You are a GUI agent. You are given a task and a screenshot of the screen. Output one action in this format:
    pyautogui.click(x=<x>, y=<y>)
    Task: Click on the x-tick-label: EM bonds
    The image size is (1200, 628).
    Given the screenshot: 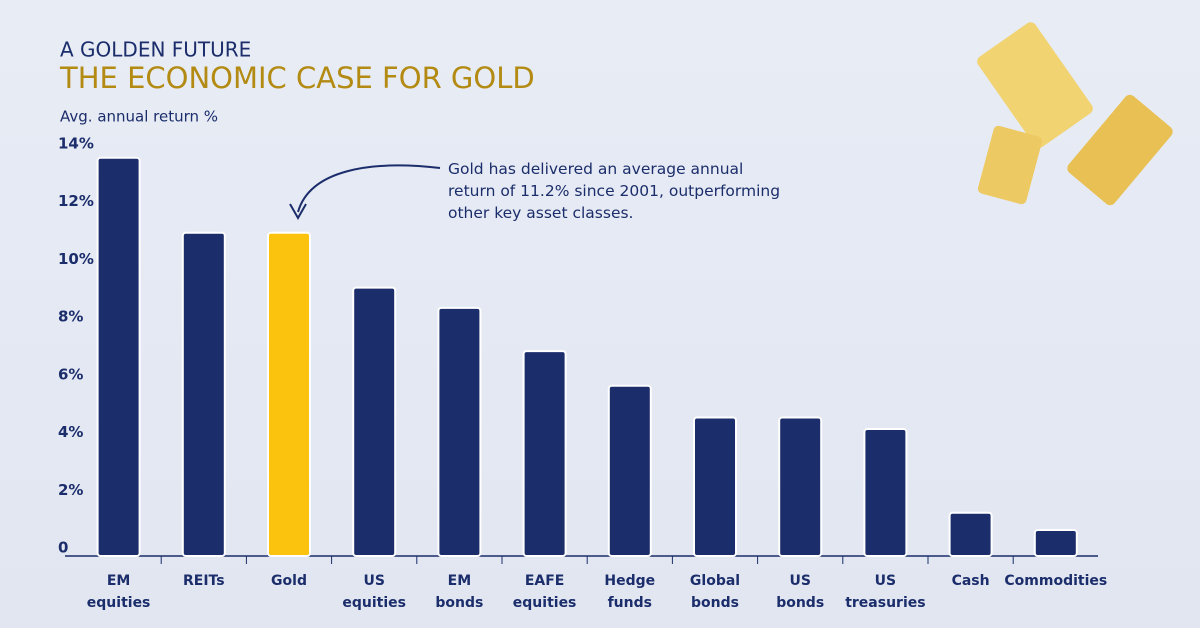 What is the action you would take?
    pyautogui.click(x=459, y=592)
    